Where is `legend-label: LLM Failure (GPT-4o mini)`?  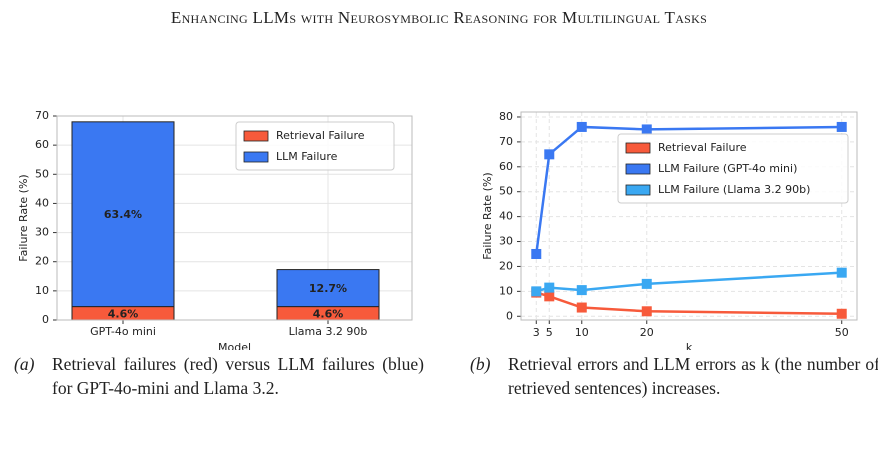
legend-label: LLM Failure (GPT-4o mini) is located at coordinates (727, 168).